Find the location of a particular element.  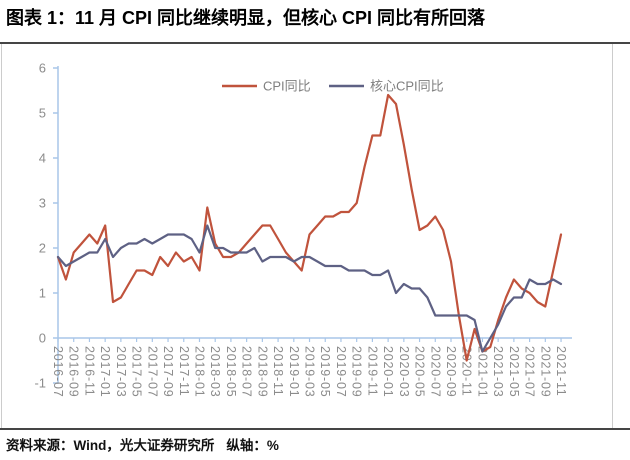

x-axis-tick-label: 2020-03 is located at coordinates (404, 371).